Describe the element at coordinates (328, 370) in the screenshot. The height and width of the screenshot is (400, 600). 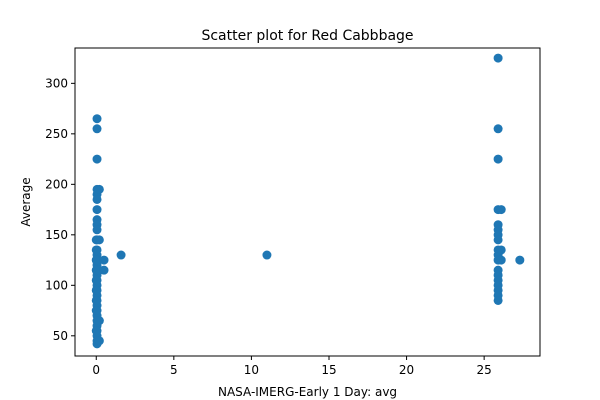
I see `x-tick-label: 15` at that location.